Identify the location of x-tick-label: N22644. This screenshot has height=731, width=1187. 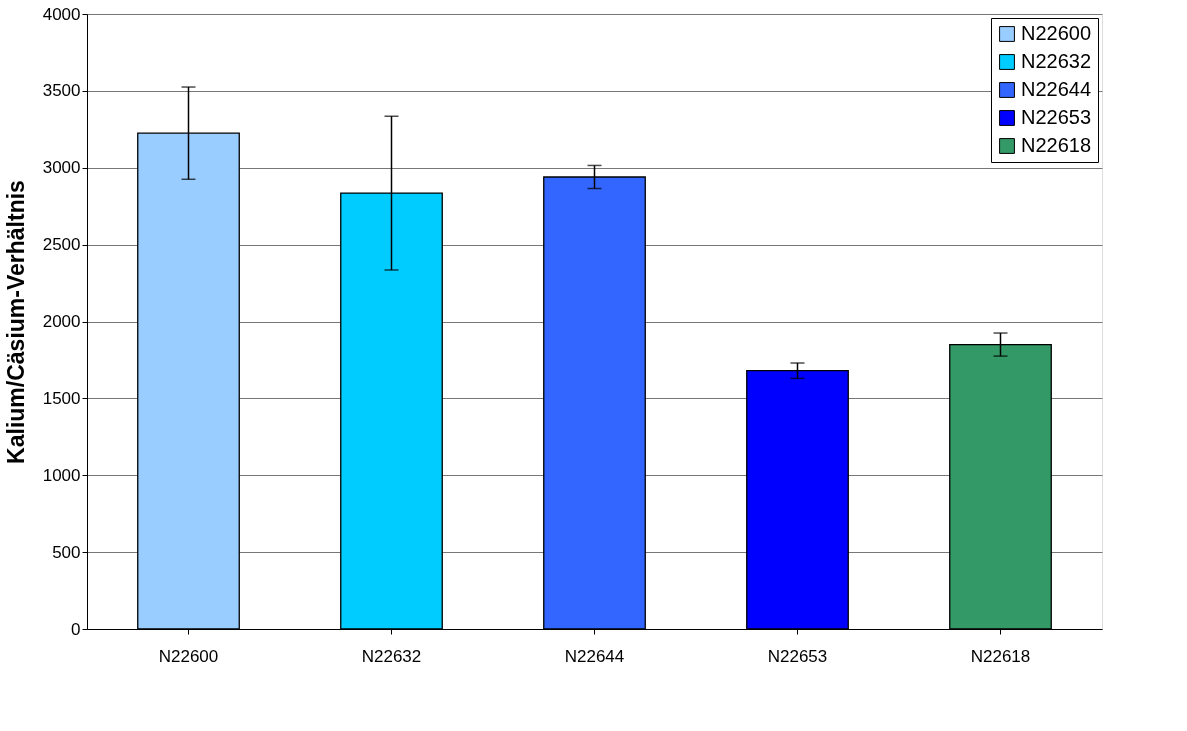
(594, 656).